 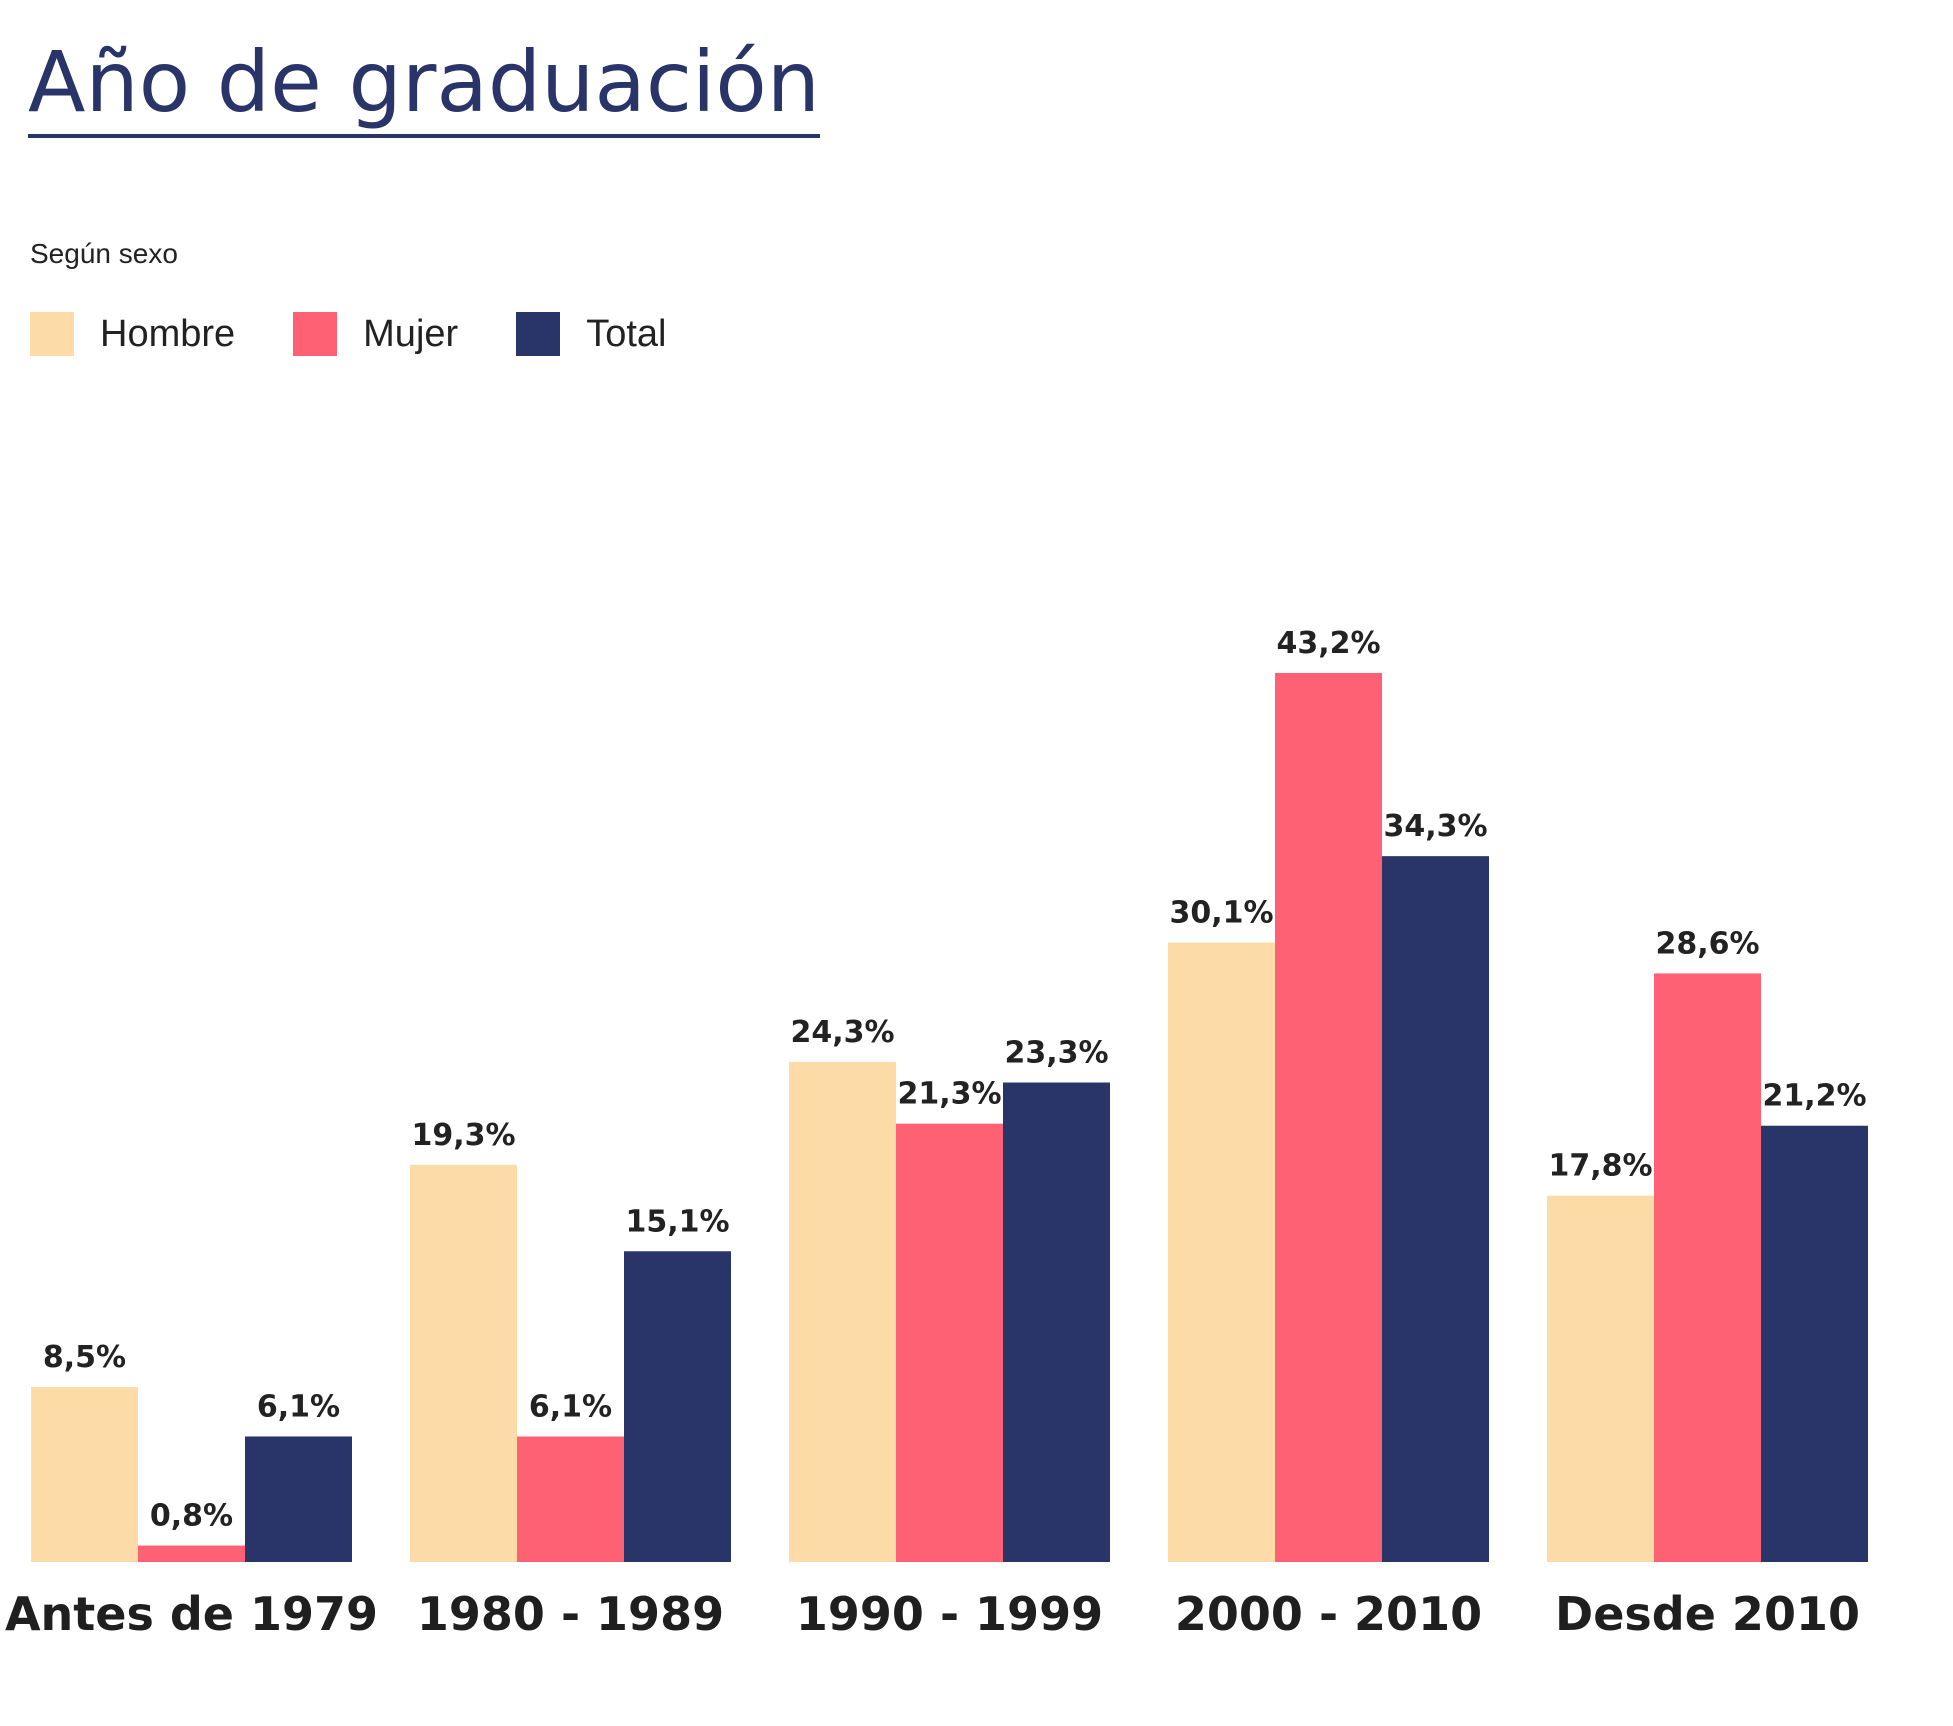 I want to click on bar-mujer-desde-2010, so click(x=1707, y=1267).